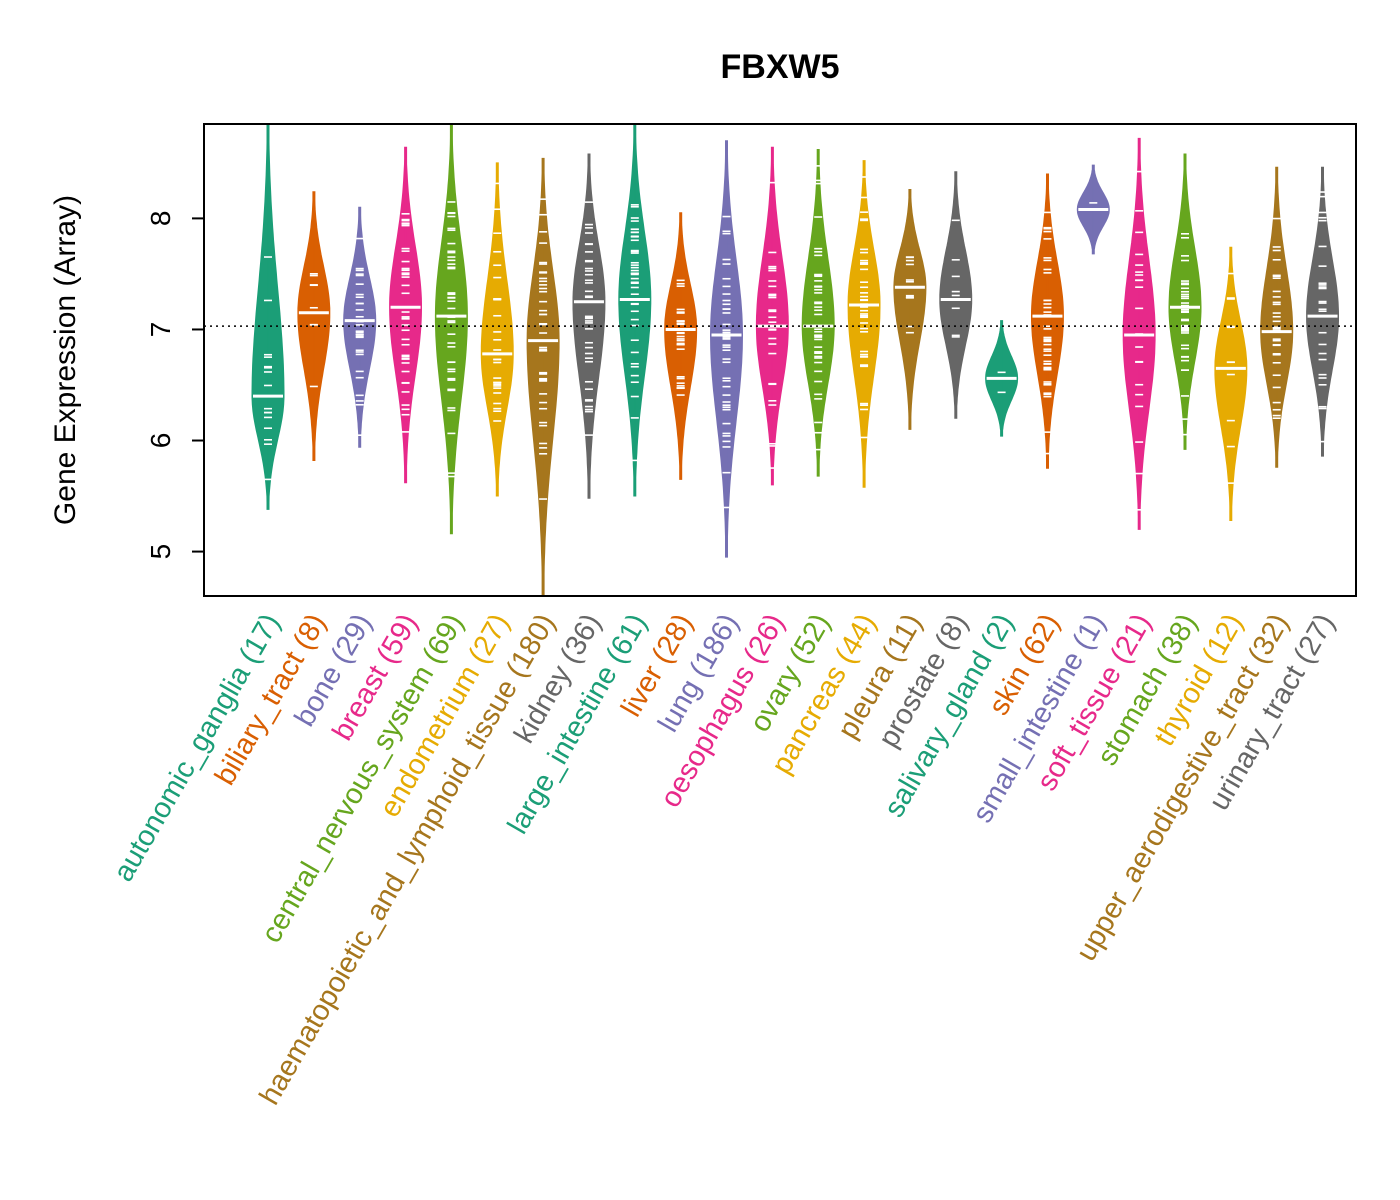 This screenshot has width=1400, height=1200. Describe the element at coordinates (65, 360) in the screenshot. I see `y-axis-label: Gene Expression (Array)` at that location.